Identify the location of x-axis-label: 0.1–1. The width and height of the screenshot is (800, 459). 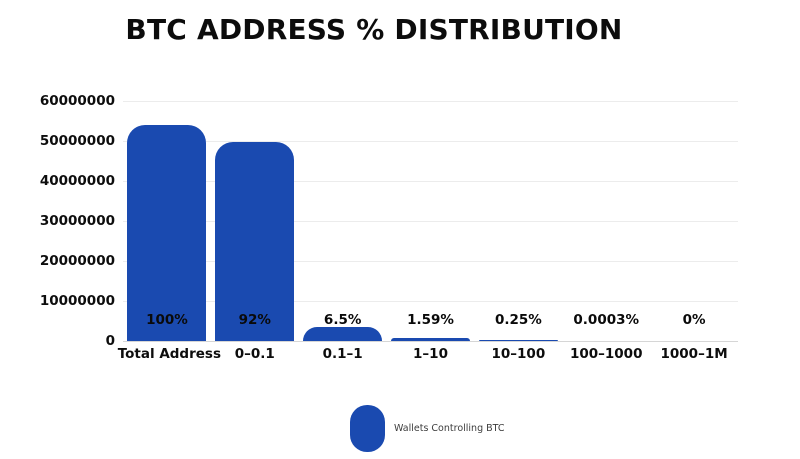
(342, 354).